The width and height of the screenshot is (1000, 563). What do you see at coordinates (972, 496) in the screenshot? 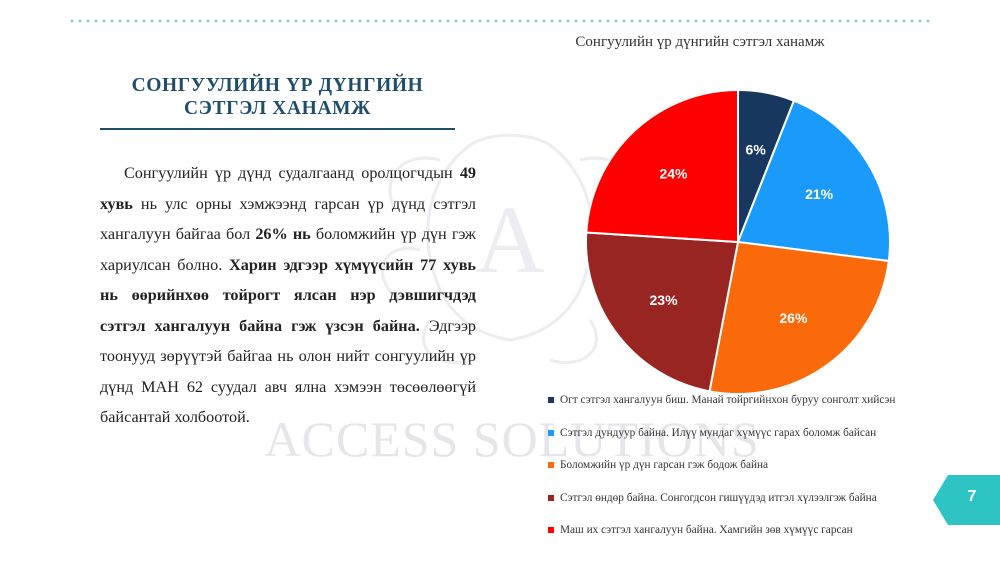
I see `page-number: 7` at bounding box center [972, 496].